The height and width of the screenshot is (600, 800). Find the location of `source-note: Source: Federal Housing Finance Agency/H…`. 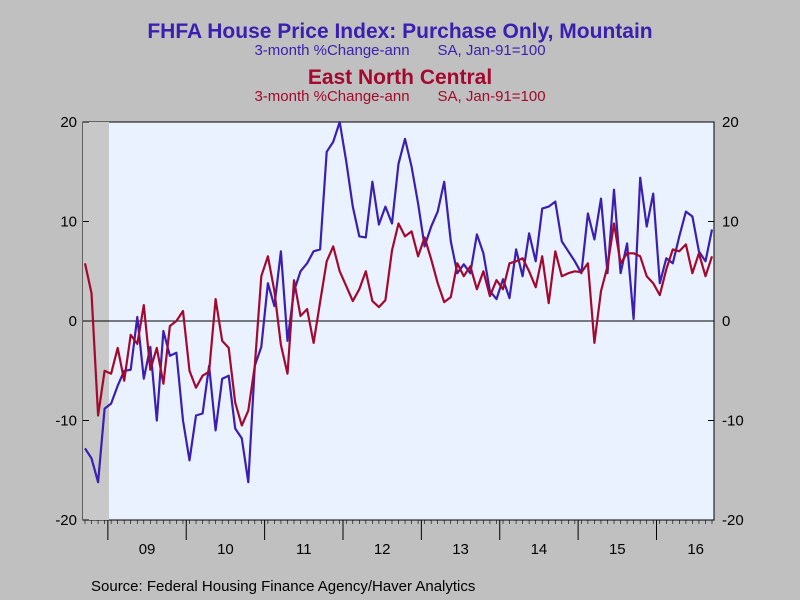

source-note: Source: Federal Housing Finance Agency/H… is located at coordinates (283, 586).